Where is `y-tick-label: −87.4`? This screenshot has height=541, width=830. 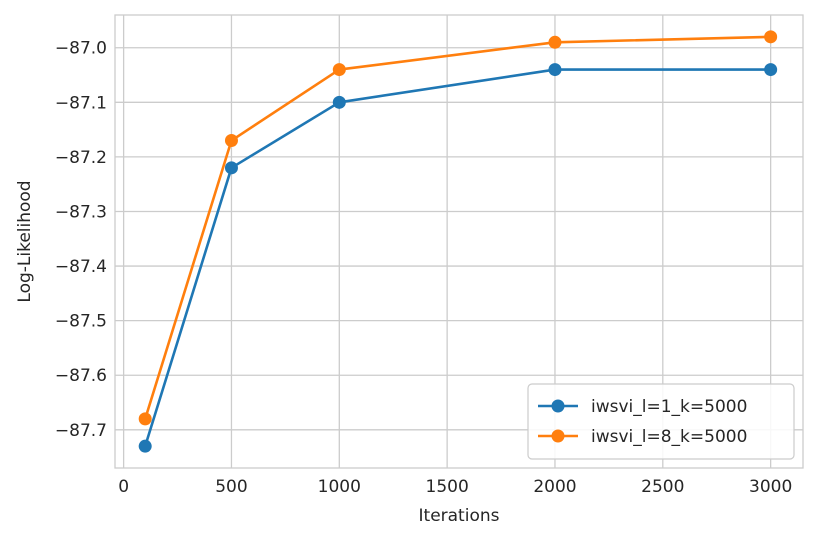 y-tick-label: −87.4 is located at coordinates (81, 267).